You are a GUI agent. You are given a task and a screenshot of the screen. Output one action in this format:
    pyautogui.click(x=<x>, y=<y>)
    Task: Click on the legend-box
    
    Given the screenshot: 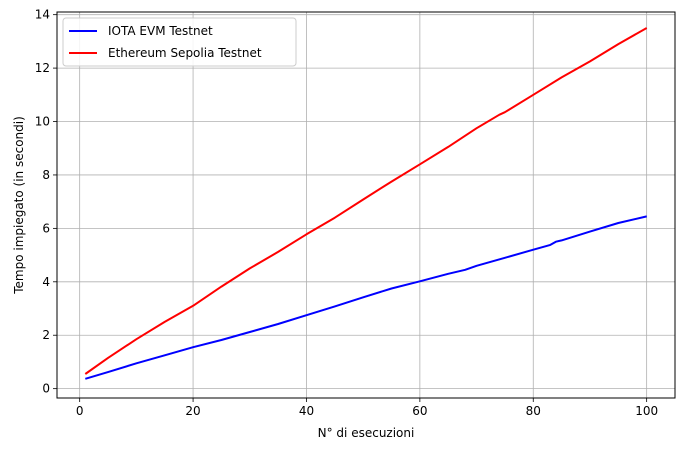 What is the action you would take?
    pyautogui.click(x=179, y=42)
    